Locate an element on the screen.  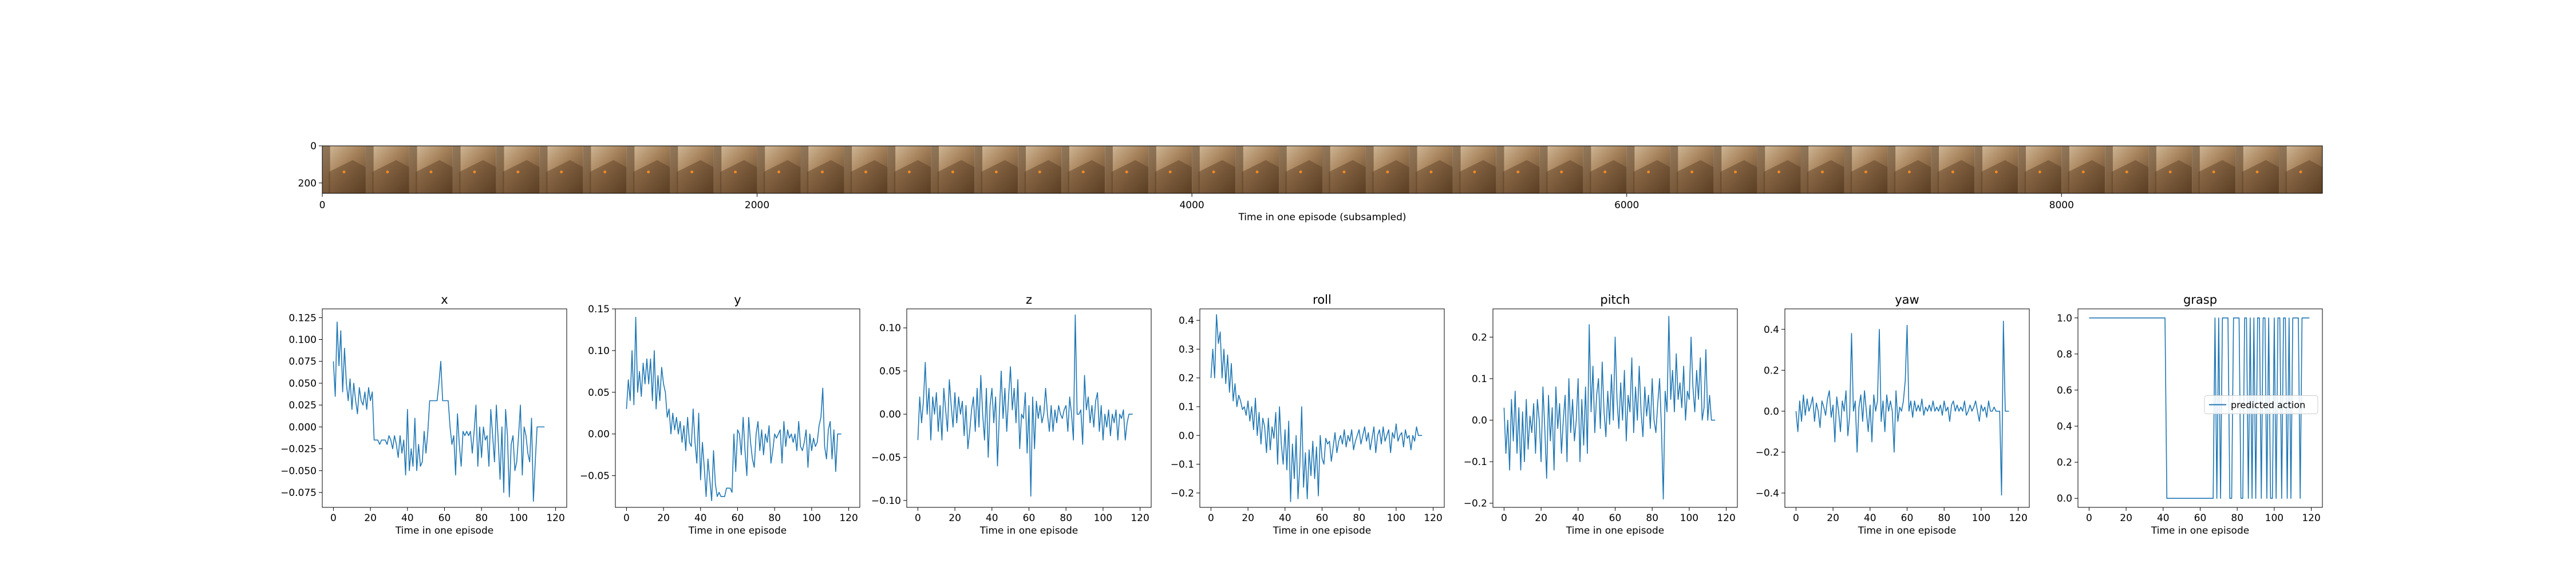
strip-xtick-label: 6000 is located at coordinates (1626, 205).